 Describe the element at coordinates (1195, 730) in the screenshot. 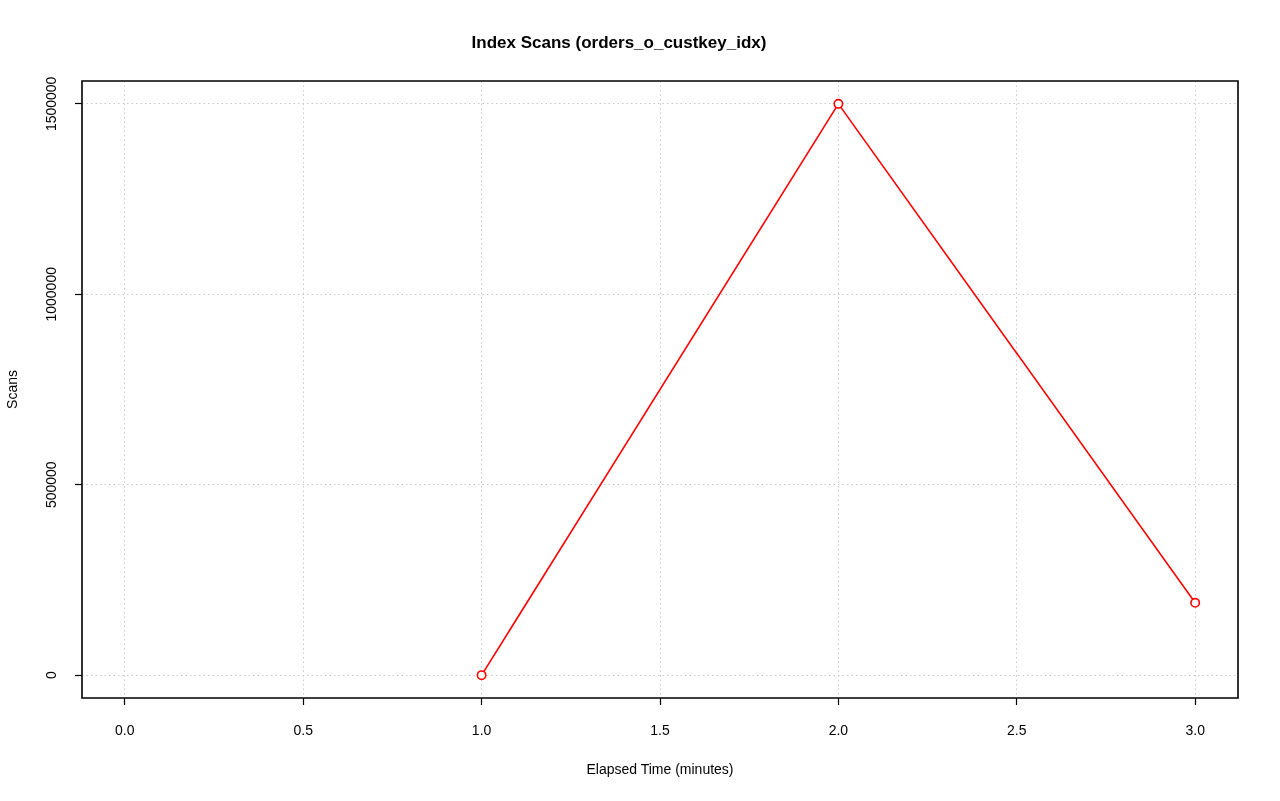

I see `x-tick-label: 3.0` at that location.